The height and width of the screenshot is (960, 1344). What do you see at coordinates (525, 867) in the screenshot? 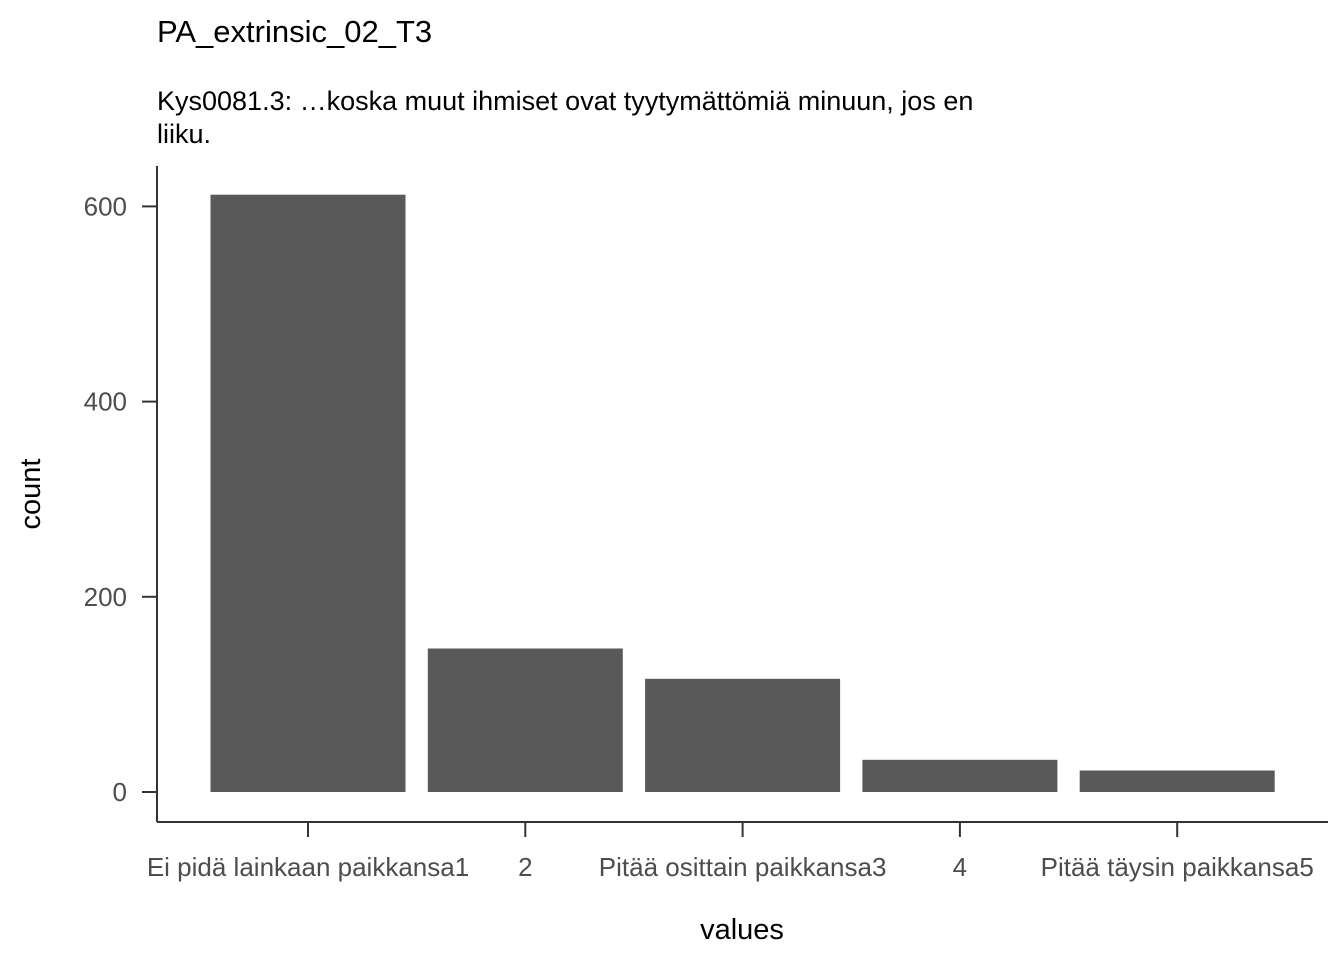
I see `x-tick-label: 2` at bounding box center [525, 867].